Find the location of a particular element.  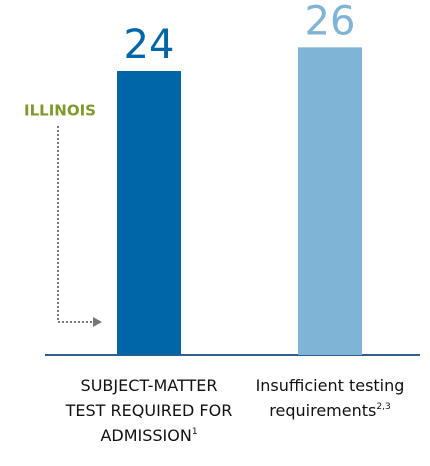

value-label: 24 is located at coordinates (149, 45).